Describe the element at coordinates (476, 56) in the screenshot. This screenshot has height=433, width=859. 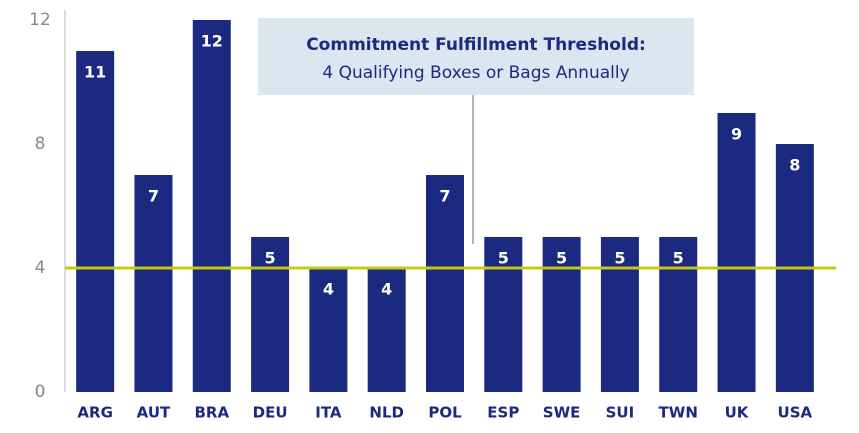
I see `annotation-box` at that location.